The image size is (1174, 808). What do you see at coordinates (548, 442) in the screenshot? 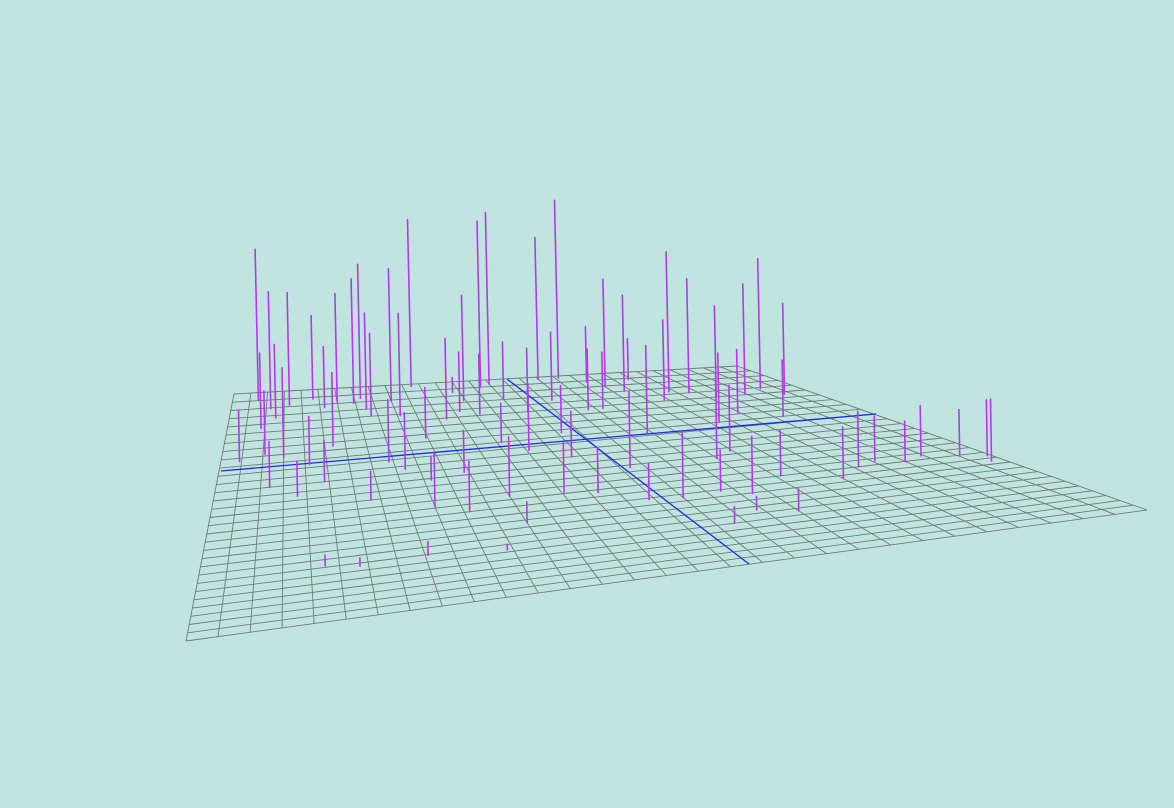
I see `x-axis-line` at bounding box center [548, 442].